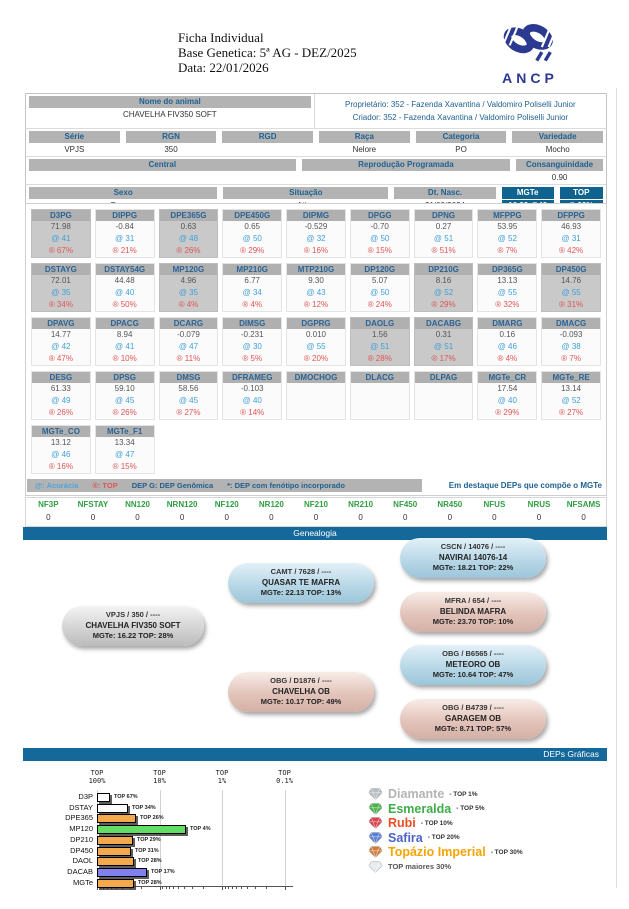 The height and width of the screenshot is (909, 629). Describe the element at coordinates (124, 358) in the screenshot. I see `dep-top: ® 10%` at that location.